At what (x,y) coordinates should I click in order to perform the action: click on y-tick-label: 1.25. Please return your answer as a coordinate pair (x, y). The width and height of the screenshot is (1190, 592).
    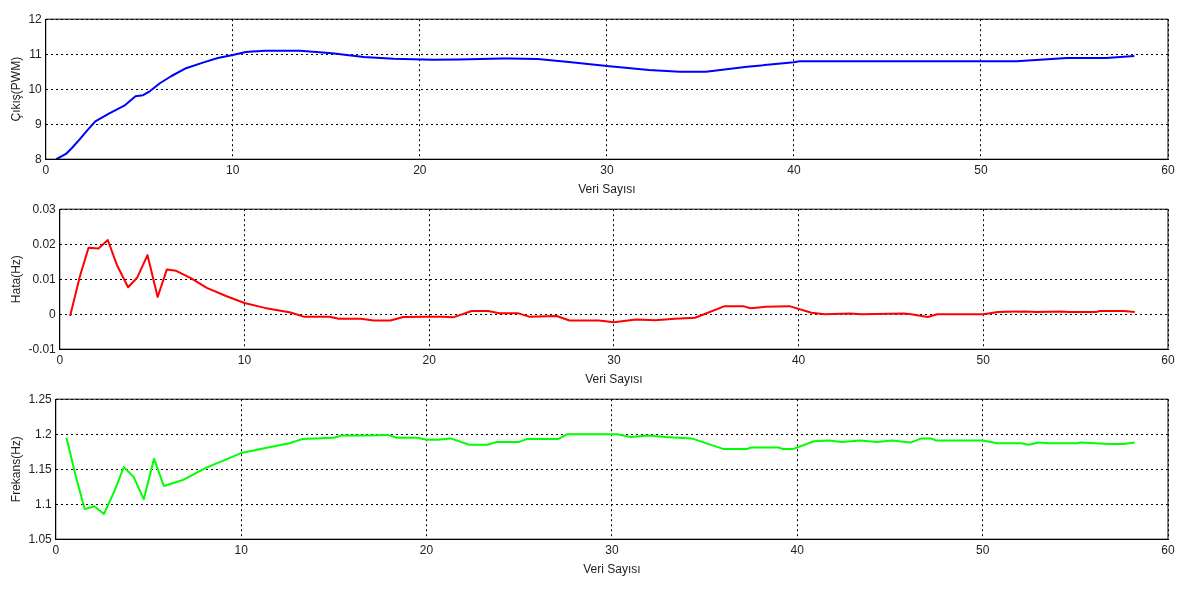
    Looking at the image, I should click on (40, 398).